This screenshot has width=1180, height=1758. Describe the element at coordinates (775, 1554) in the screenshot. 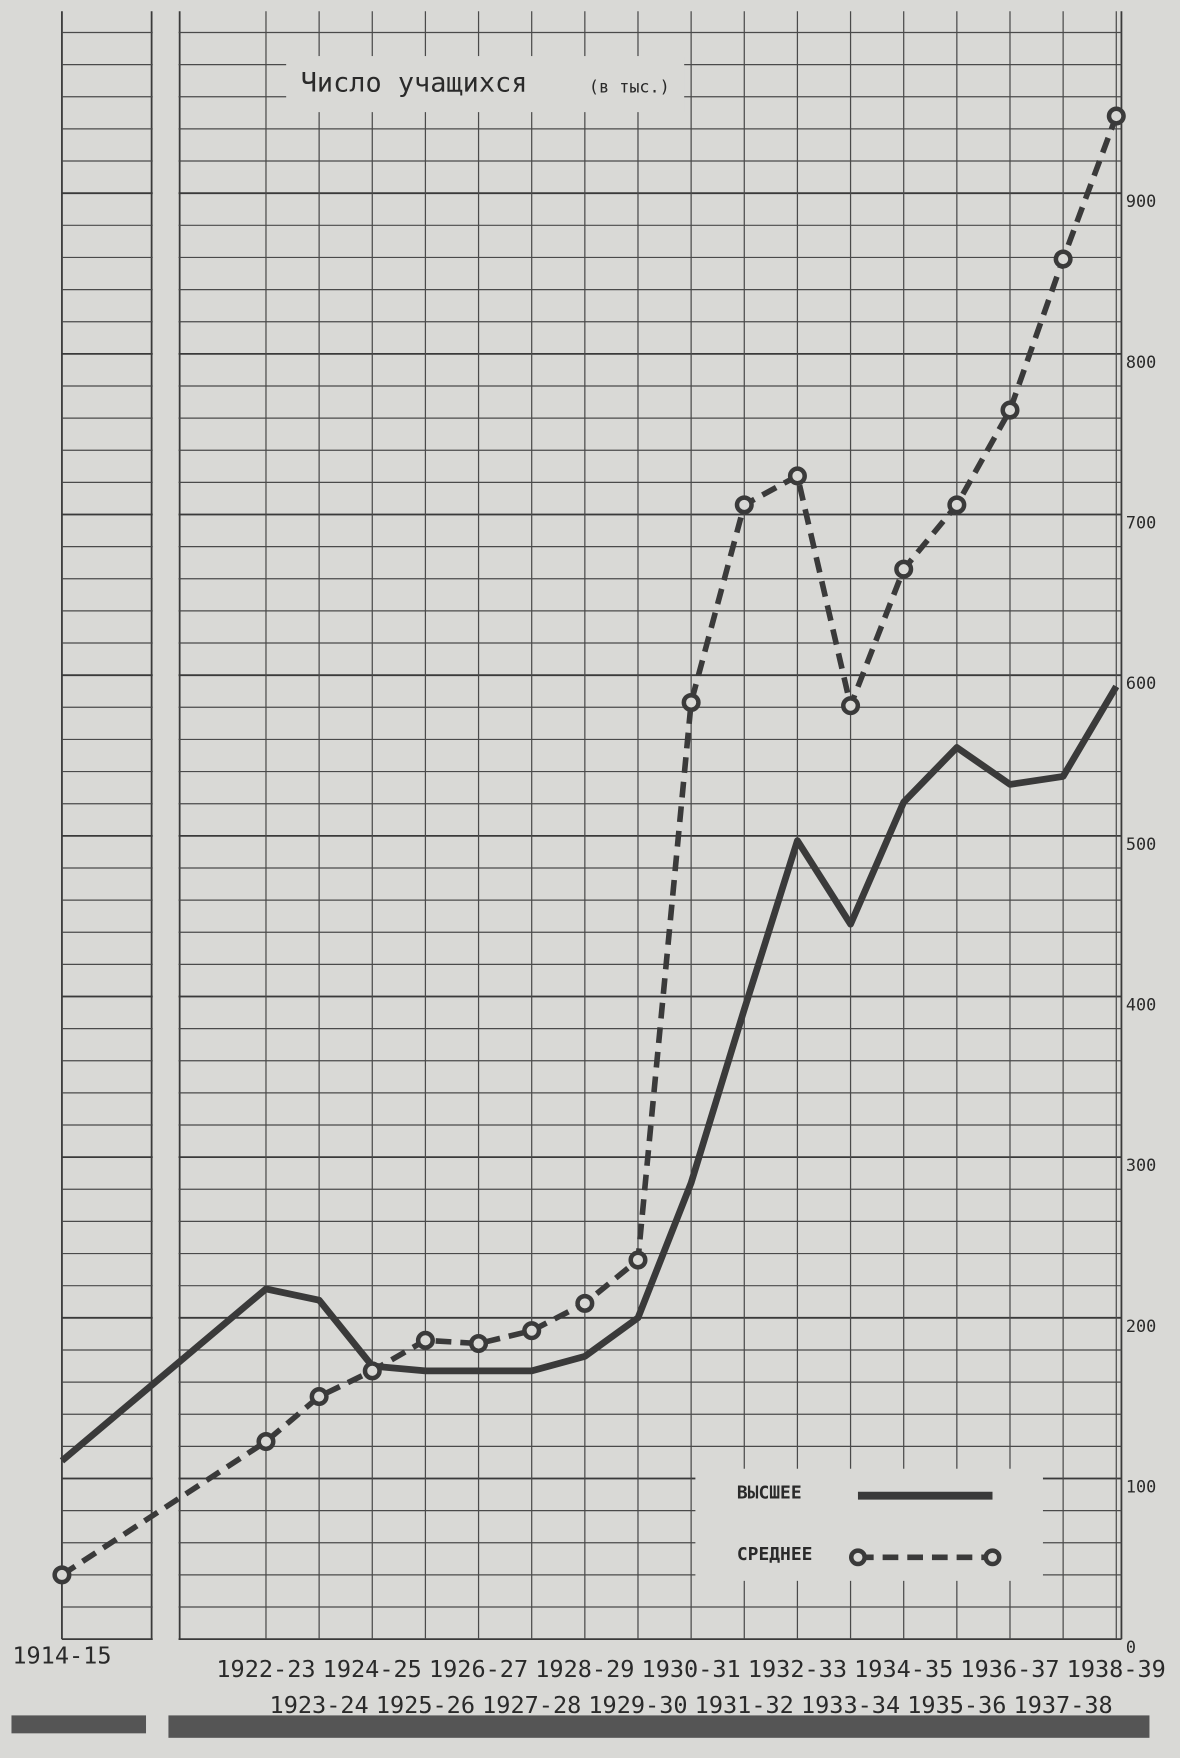

I see `legend-label: СРЕДНЕЕ` at that location.